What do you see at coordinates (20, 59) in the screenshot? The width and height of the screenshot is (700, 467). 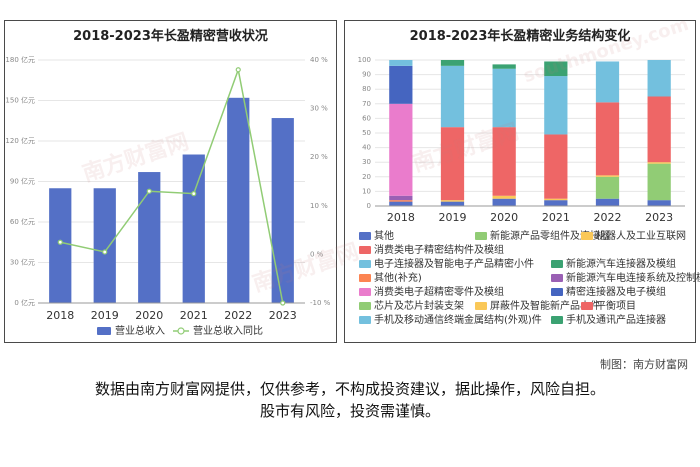 I see `y-left-tick: 180 亿元` at bounding box center [20, 59].